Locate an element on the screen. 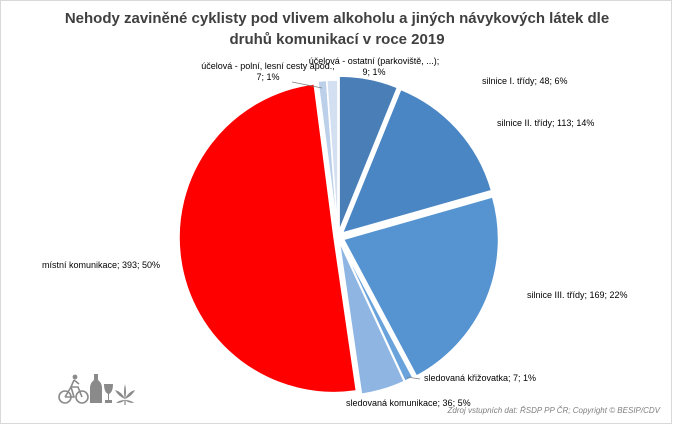  slice-label-3: silnice III. třídy; 169; 22% is located at coordinates (577, 295).